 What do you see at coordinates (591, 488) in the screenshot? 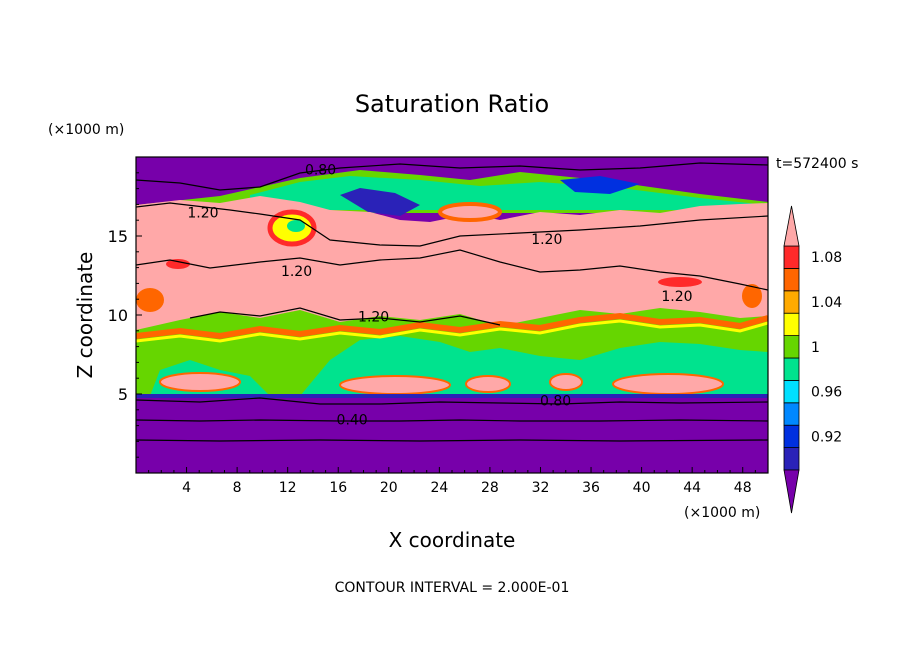
I see `x-tick-label: 36` at bounding box center [591, 488].